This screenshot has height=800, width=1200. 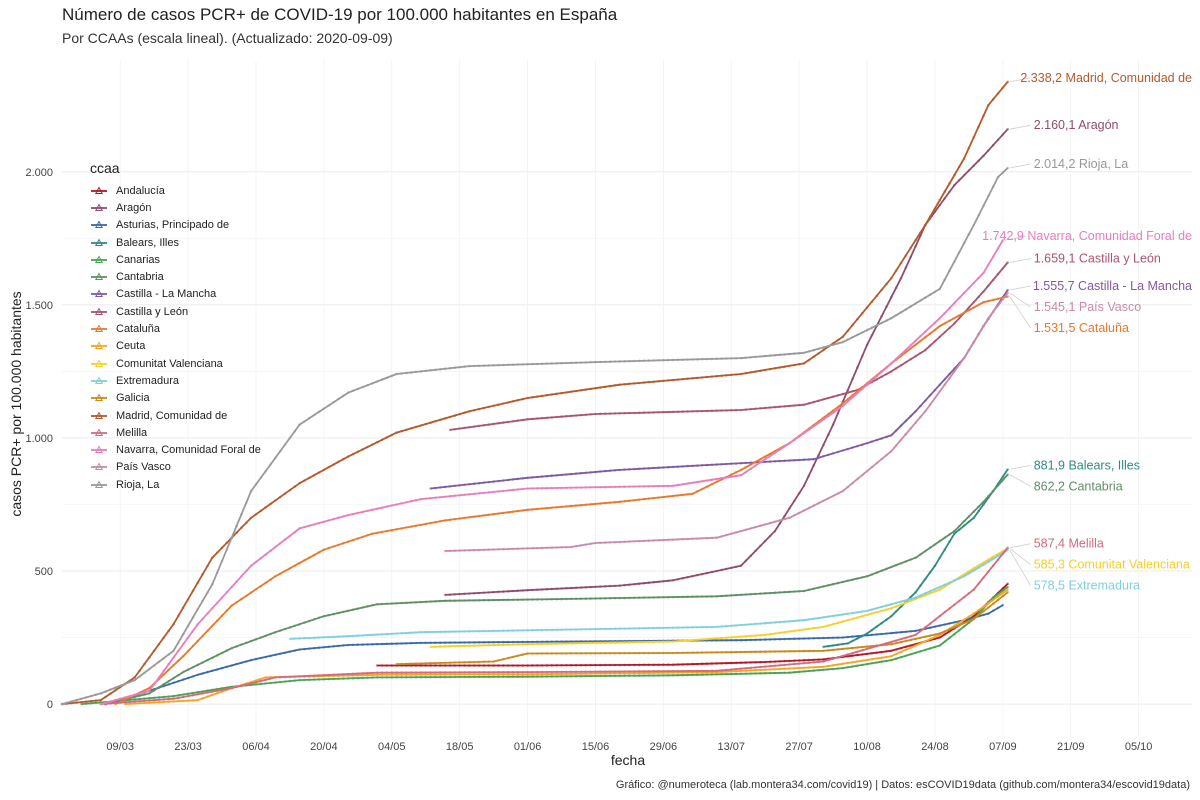 I want to click on y-tick-label: 2.000, so click(x=39, y=173).